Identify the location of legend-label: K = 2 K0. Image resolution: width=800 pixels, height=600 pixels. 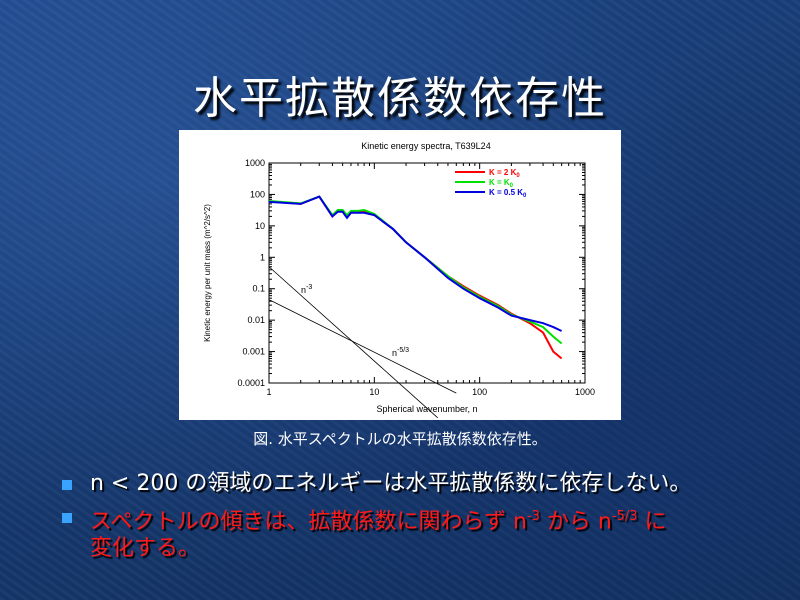
(504, 173).